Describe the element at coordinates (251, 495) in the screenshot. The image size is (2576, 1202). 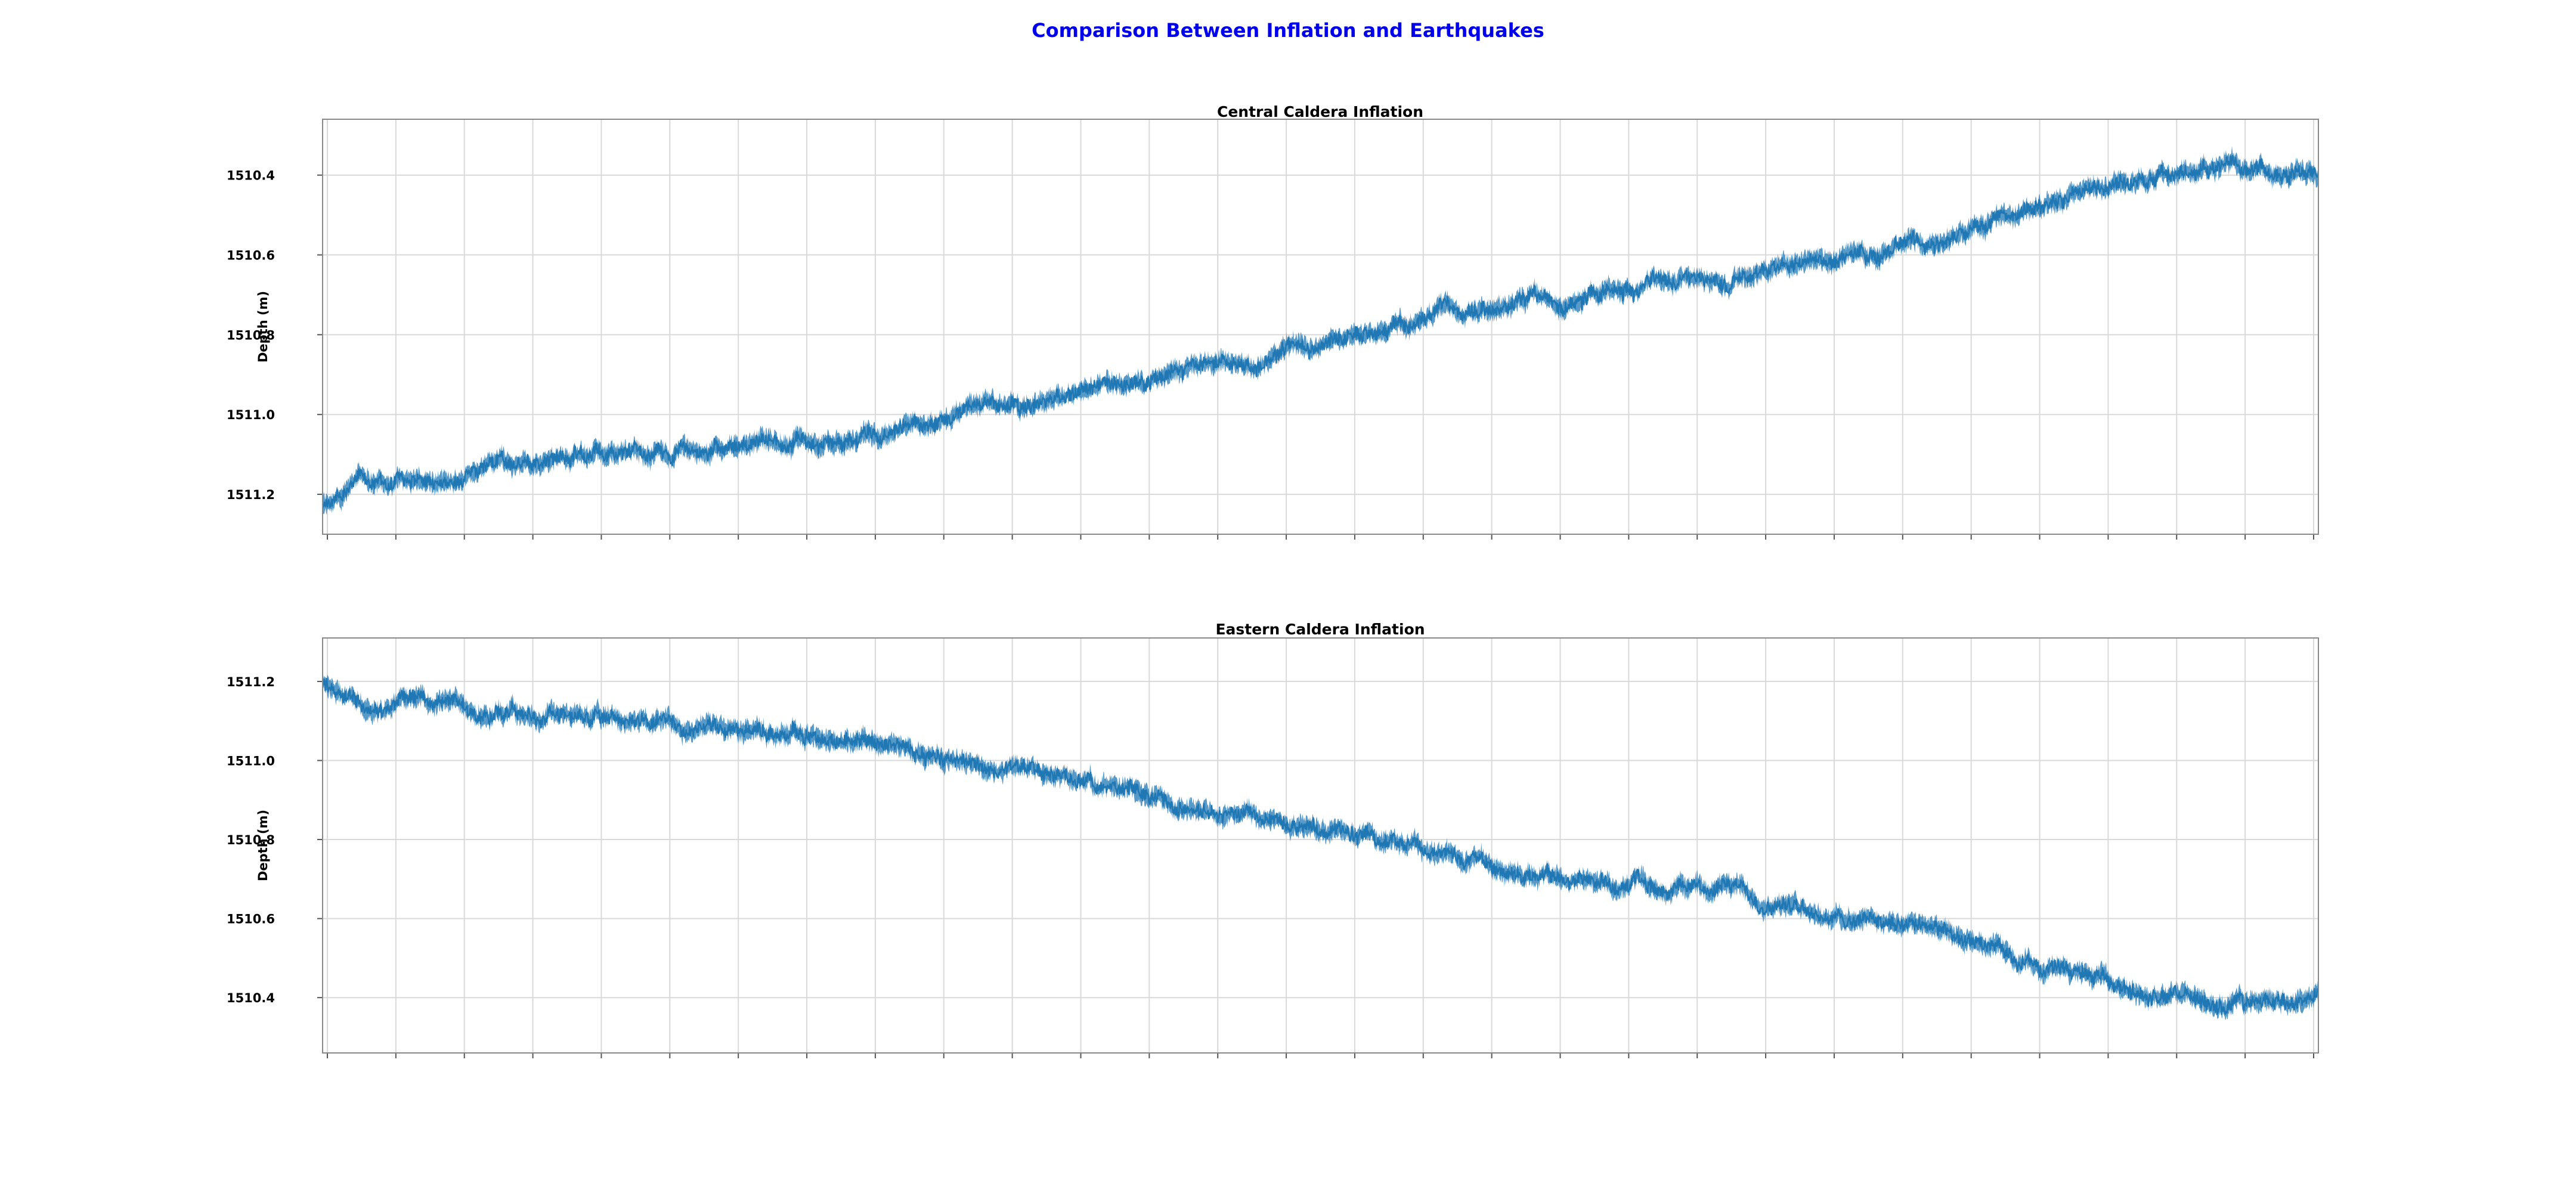
I see `central-y-tick-label: 1511.2` at that location.